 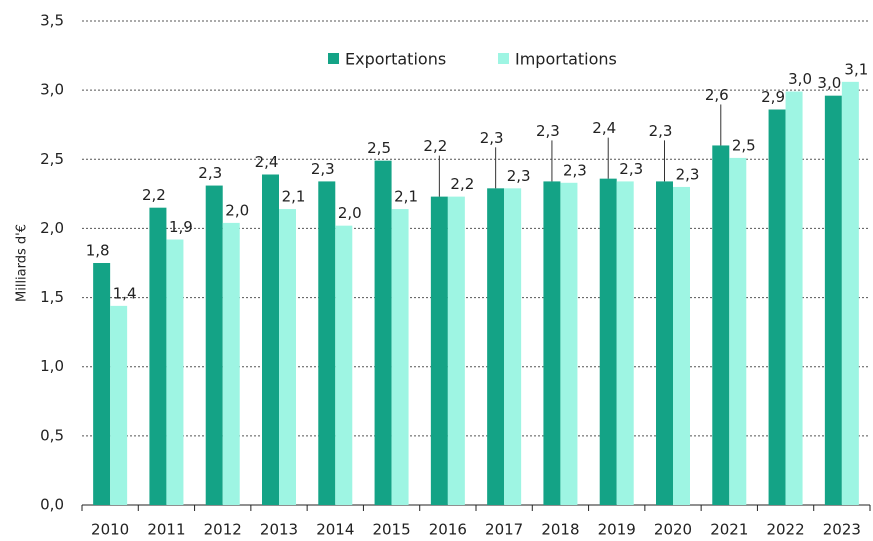 What do you see at coordinates (52, 159) in the screenshot?
I see `y-tick-label: 2,5` at bounding box center [52, 159].